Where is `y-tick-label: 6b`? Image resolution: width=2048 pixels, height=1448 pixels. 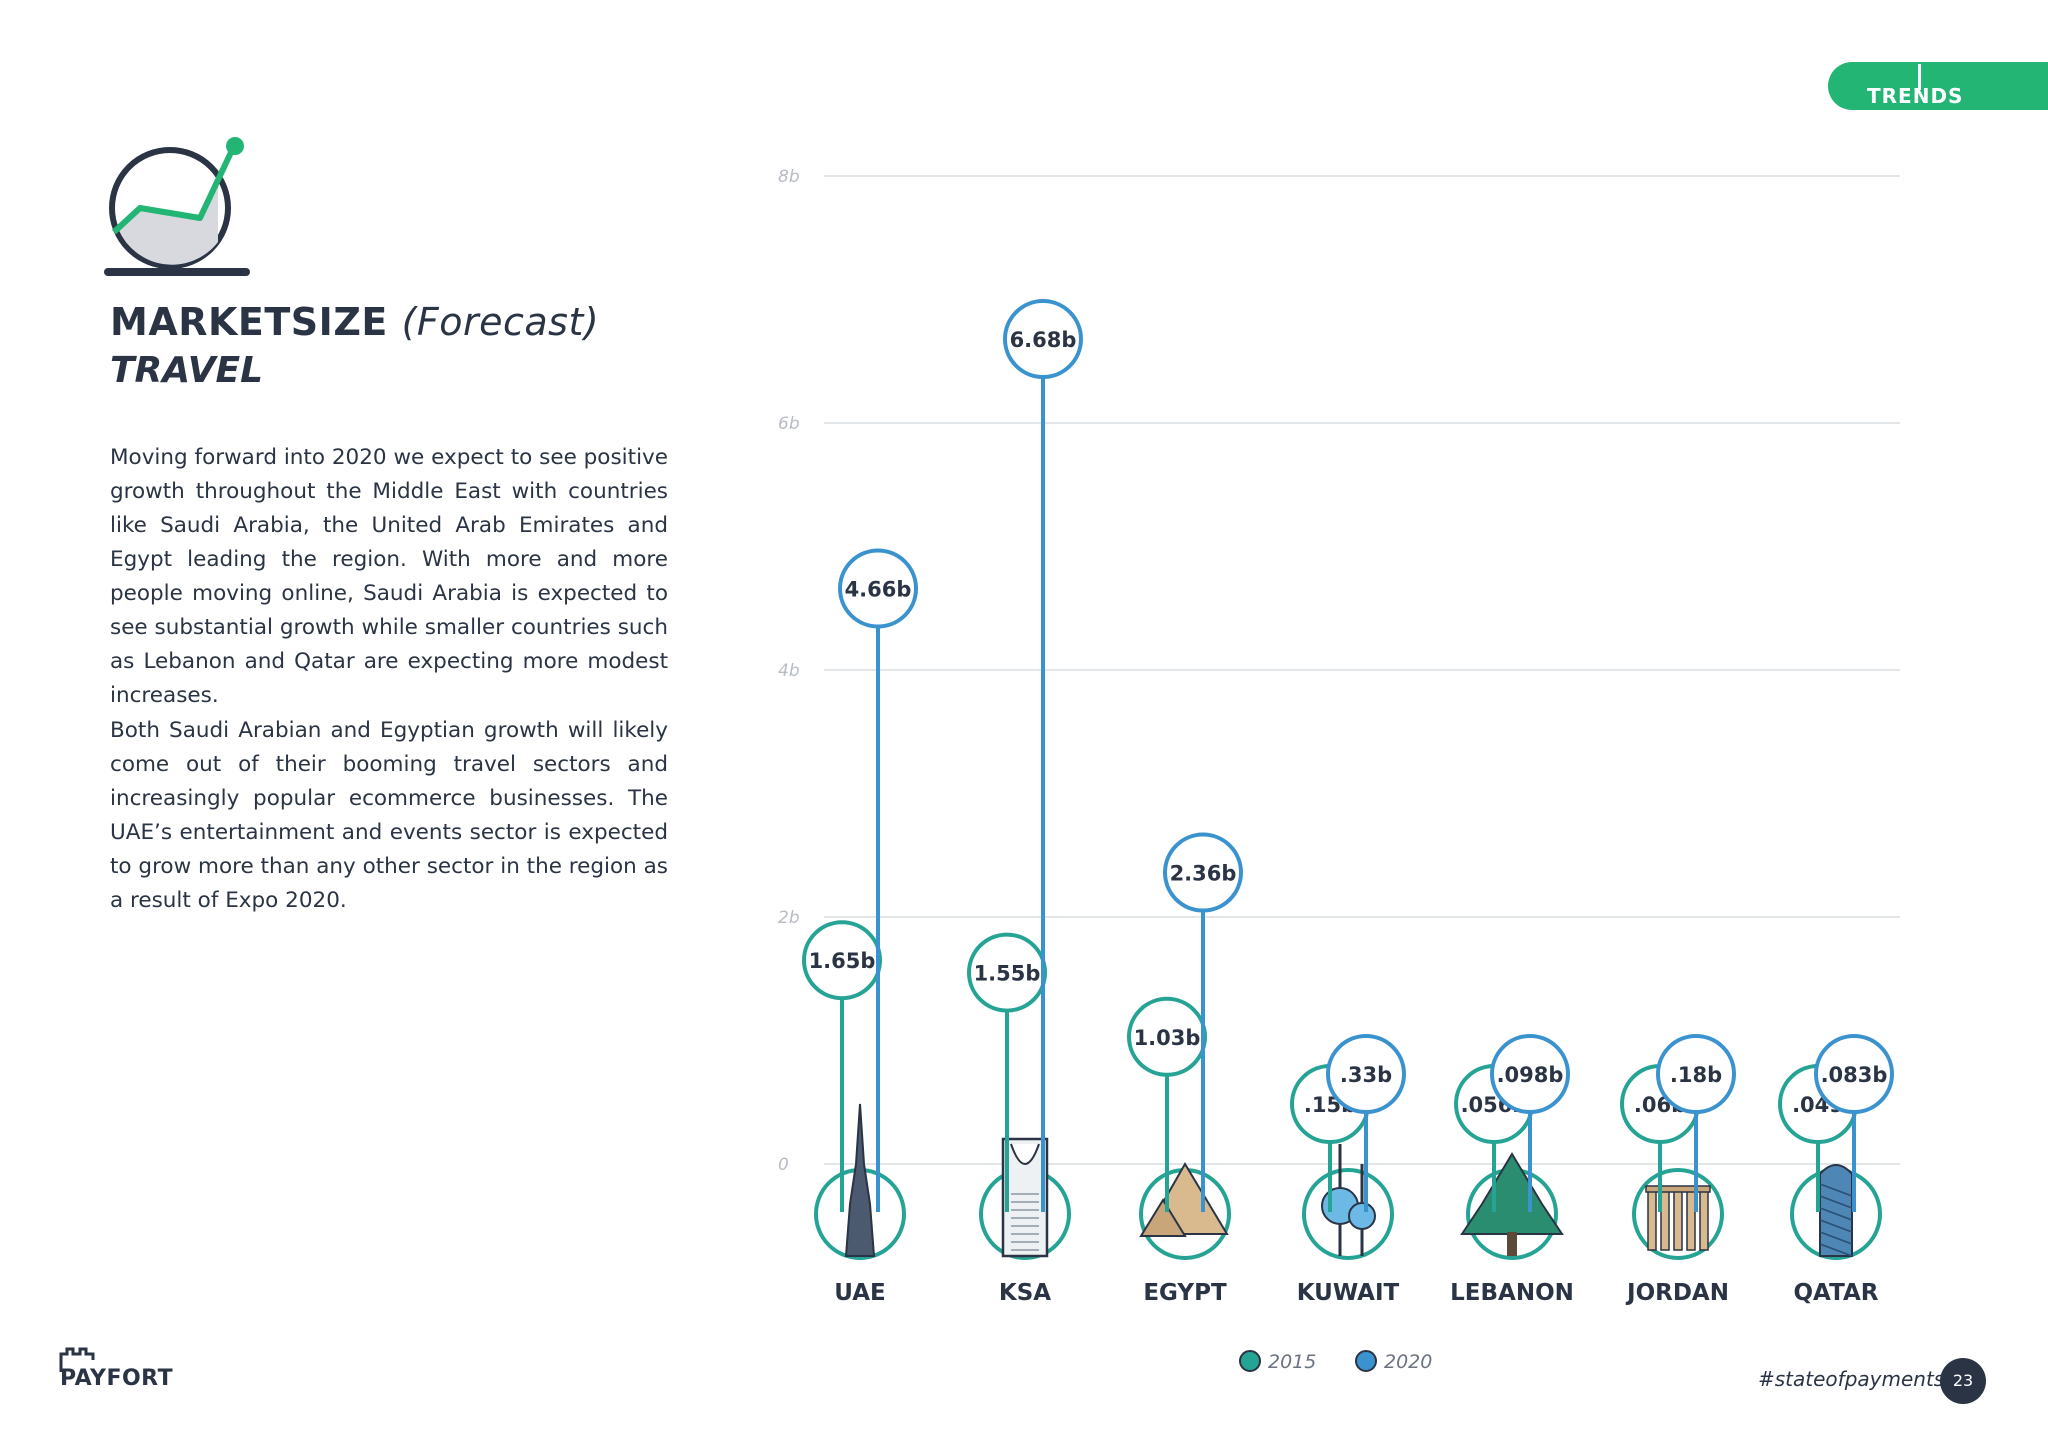 y-tick-label: 6b is located at coordinates (789, 424).